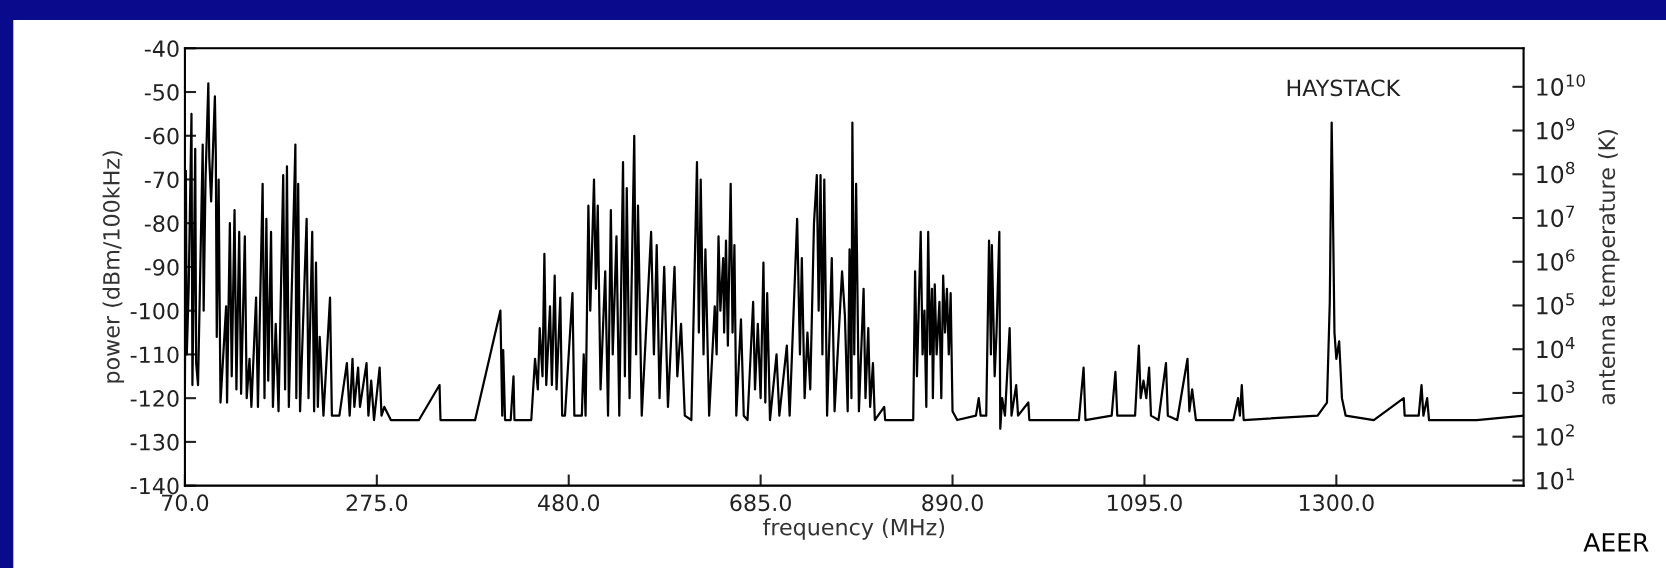  What do you see at coordinates (161, 92) in the screenshot?
I see `y-tick-label: -50` at bounding box center [161, 92].